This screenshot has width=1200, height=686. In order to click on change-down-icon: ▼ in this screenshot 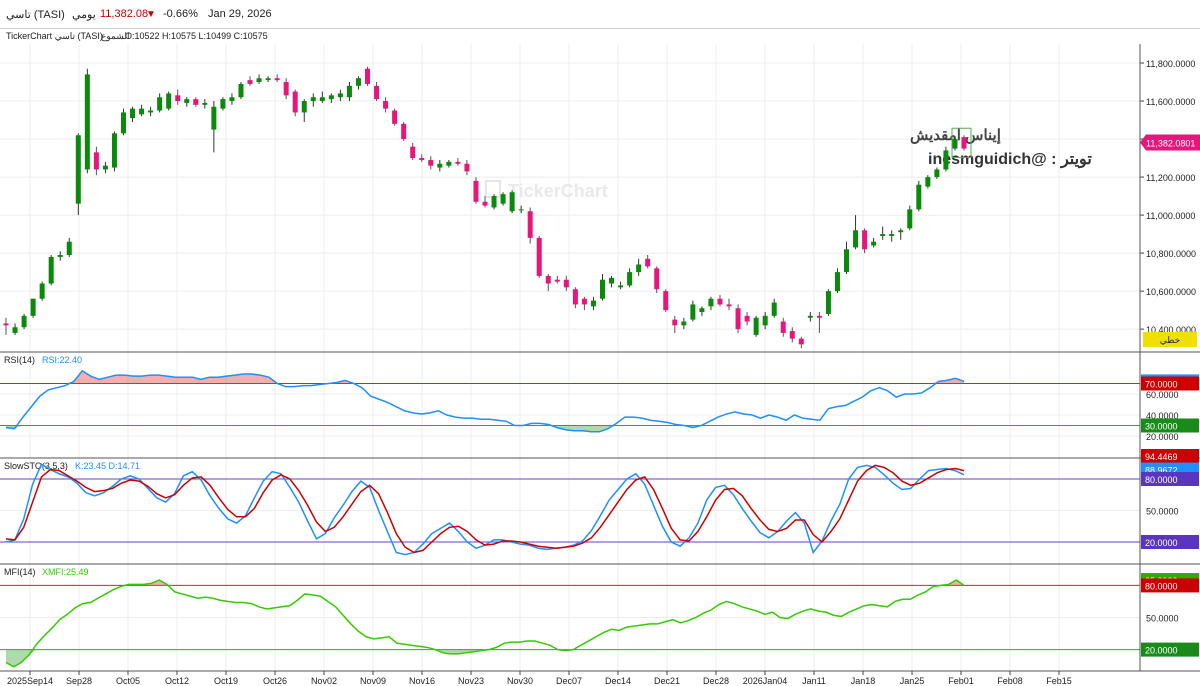, I will do `click(151, 14)`.